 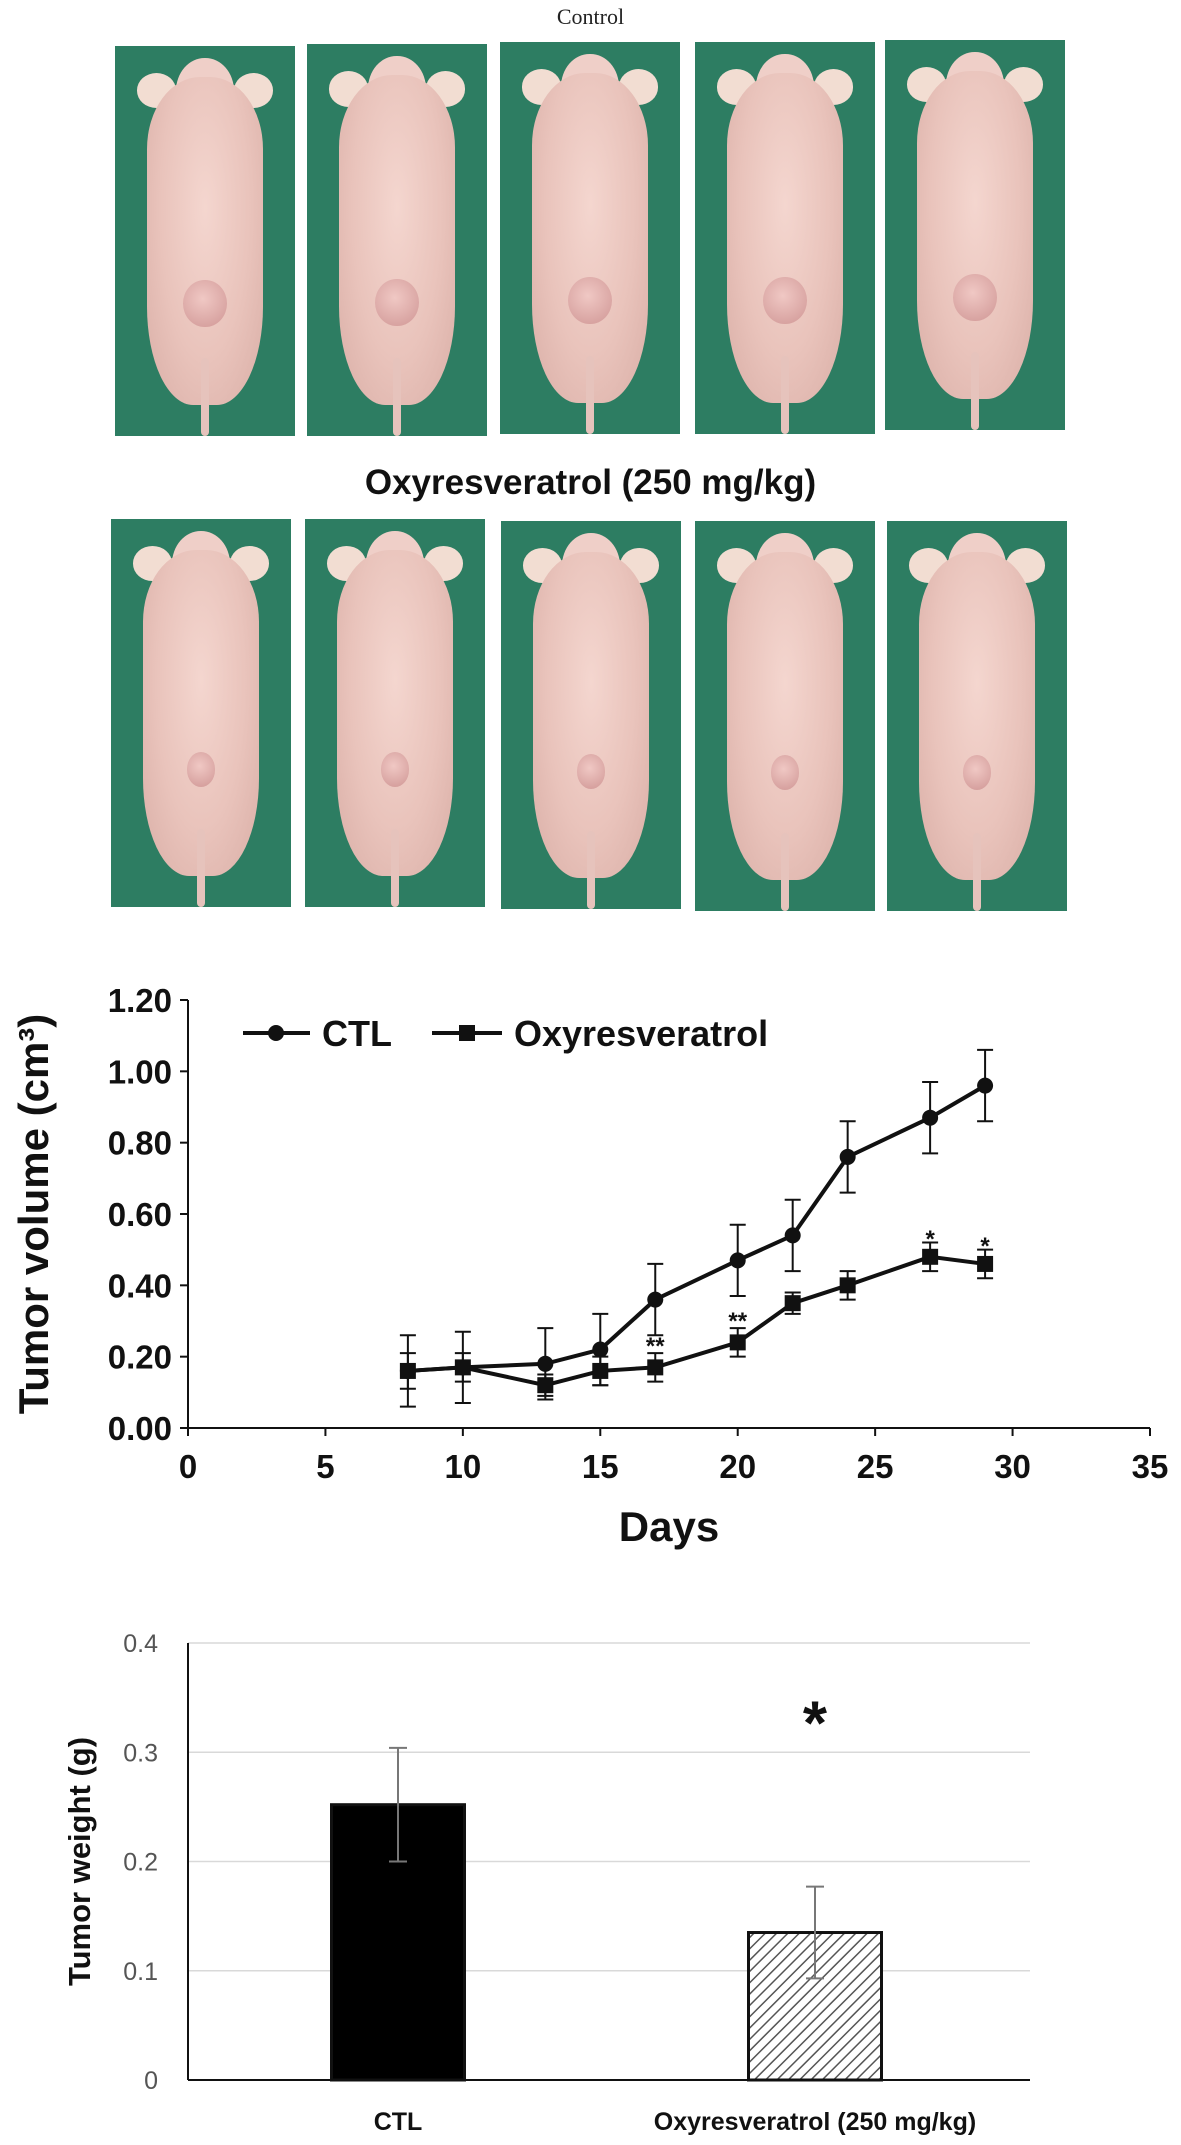 What do you see at coordinates (140, 1000) in the screenshot?
I see `y-tick-label: 1.20` at bounding box center [140, 1000].